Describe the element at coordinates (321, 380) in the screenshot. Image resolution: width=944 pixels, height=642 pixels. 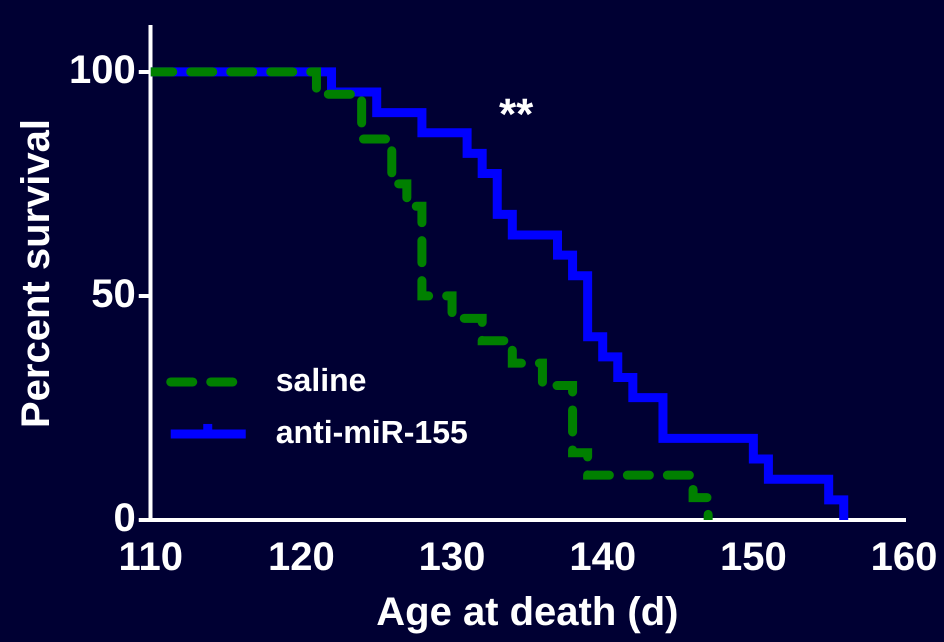
I see `legend-label: saline` at that location.